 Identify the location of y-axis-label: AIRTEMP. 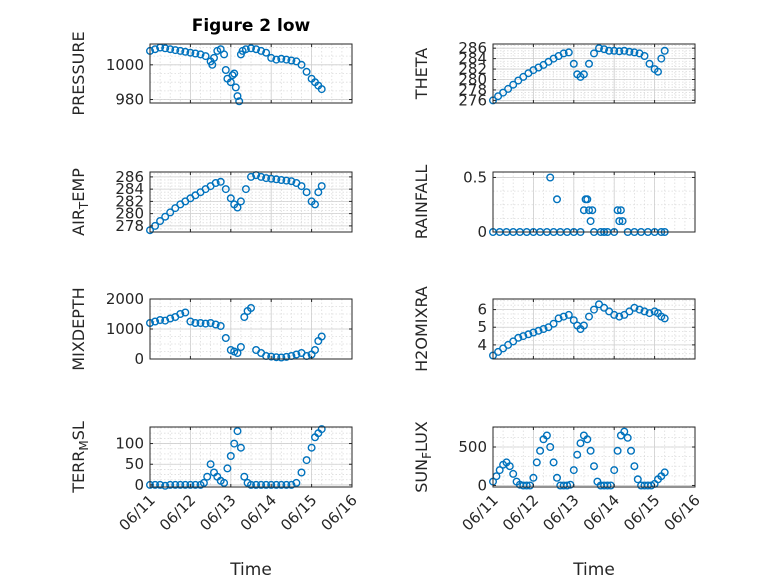
(80, 202).